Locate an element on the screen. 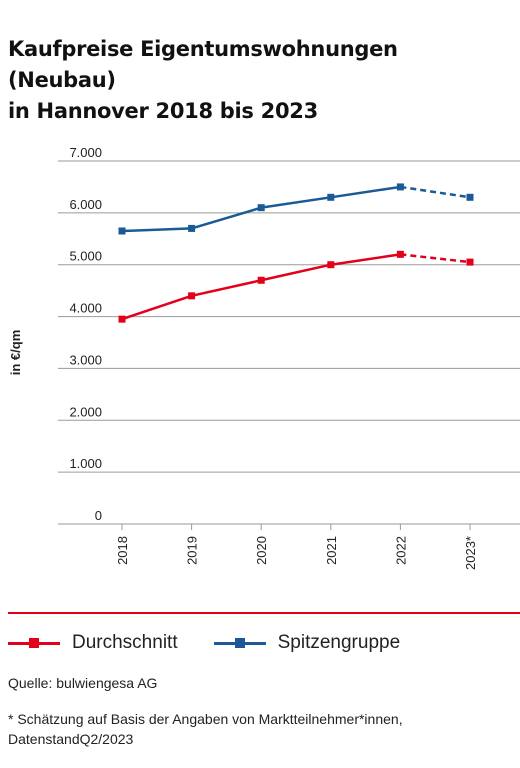 The width and height of the screenshot is (520, 768). x-tick-label: 2019 is located at coordinates (192, 550).